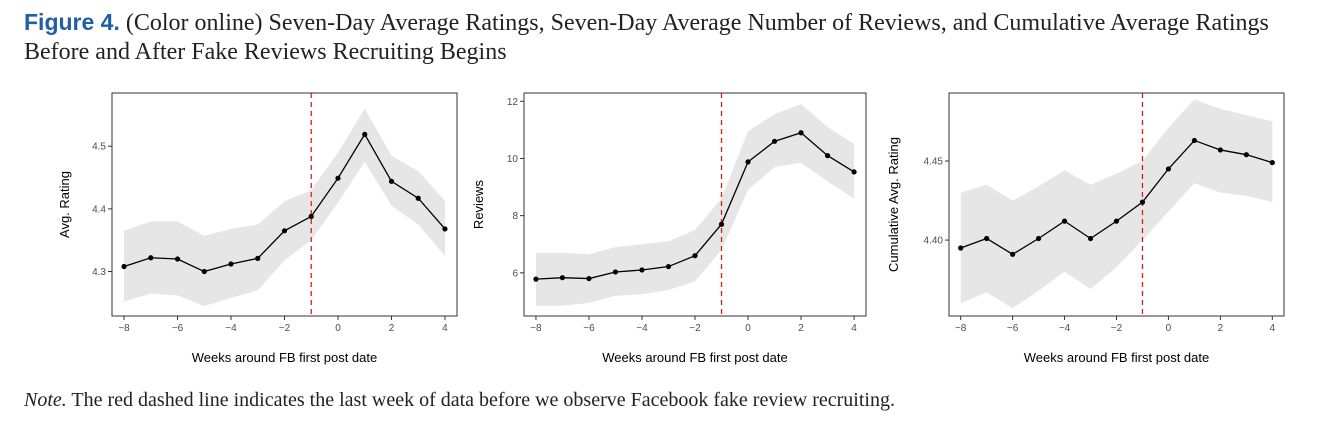 The image size is (1327, 447). Describe the element at coordinates (513, 159) in the screenshot. I see `y-tick-label: 10` at that location.